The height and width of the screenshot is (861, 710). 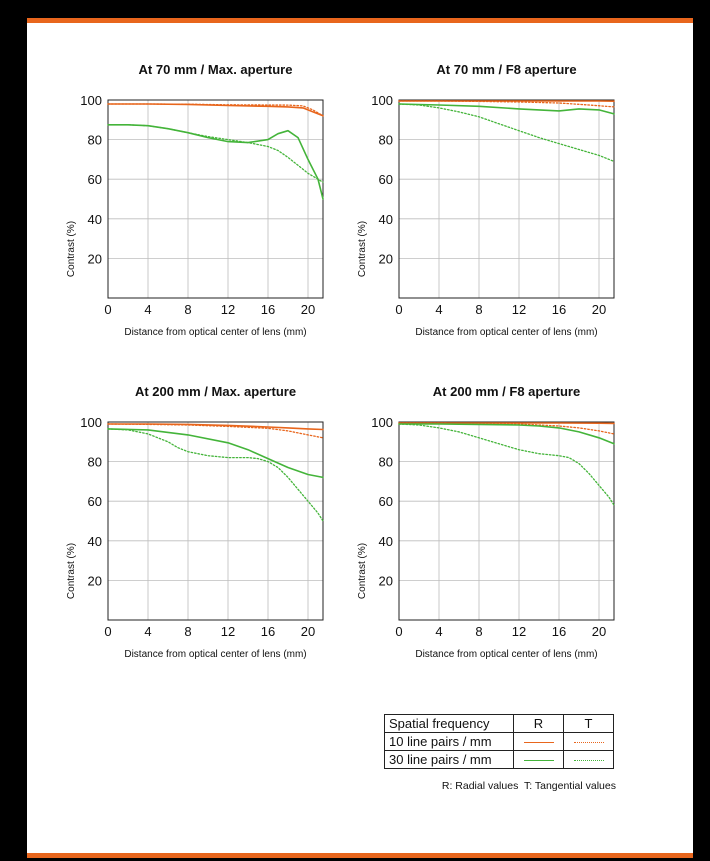 I want to click on chart-title: At 200 mm / F8 aperture, so click(x=506, y=391).